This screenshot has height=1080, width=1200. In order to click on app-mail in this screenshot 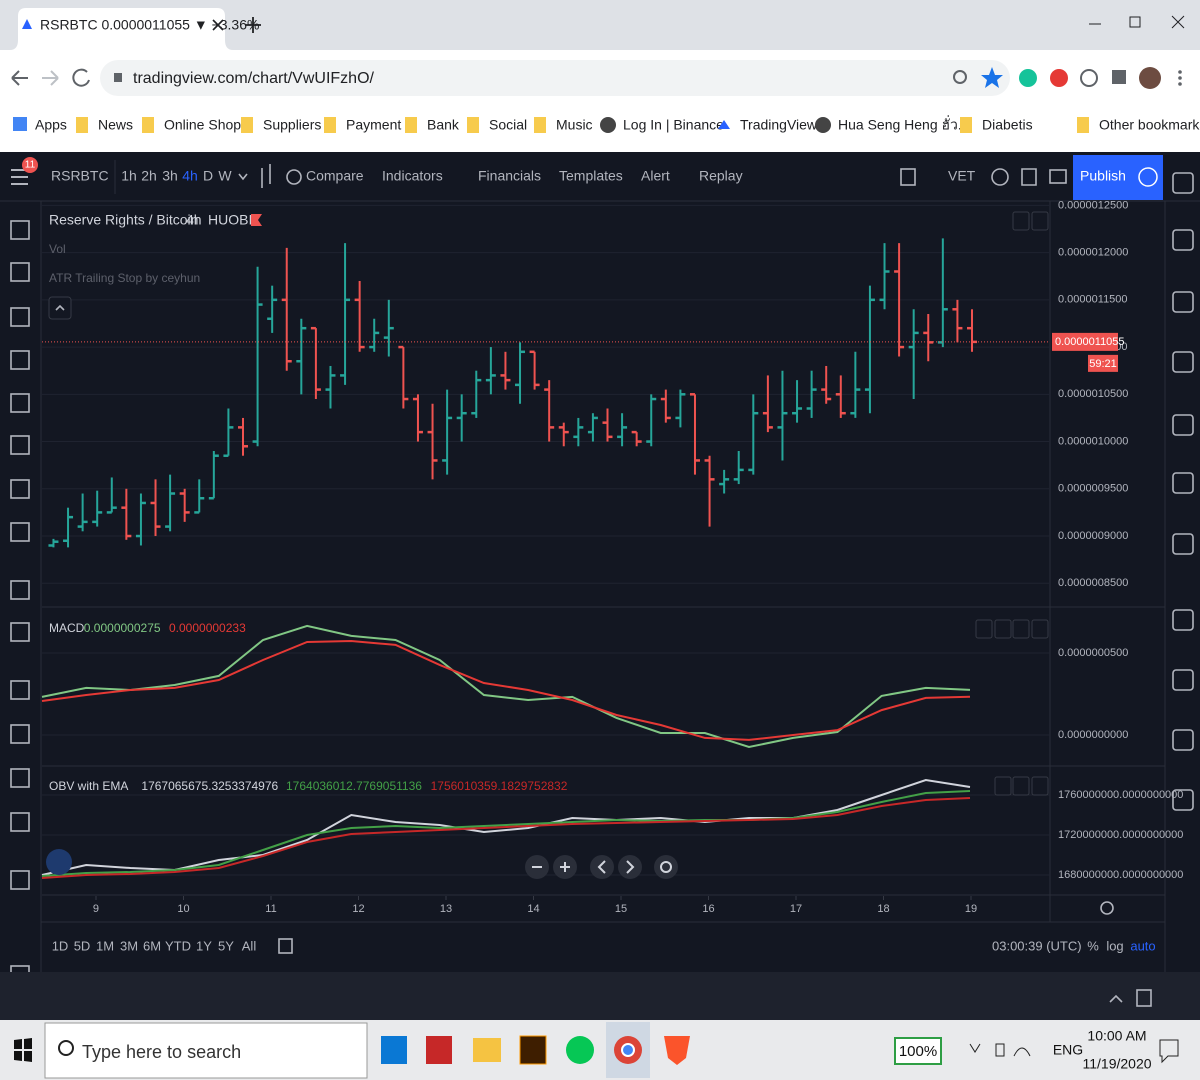, I will do `click(394, 1050)`.